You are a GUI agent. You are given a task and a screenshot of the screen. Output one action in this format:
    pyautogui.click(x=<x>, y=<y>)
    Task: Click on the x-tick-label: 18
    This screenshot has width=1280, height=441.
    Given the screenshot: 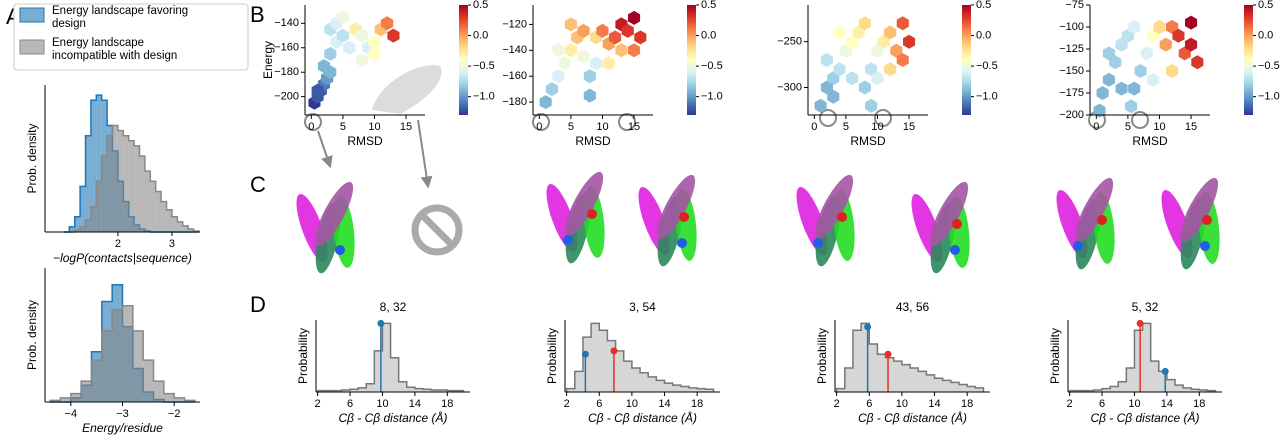 What is the action you would take?
    pyautogui.click(x=1199, y=404)
    